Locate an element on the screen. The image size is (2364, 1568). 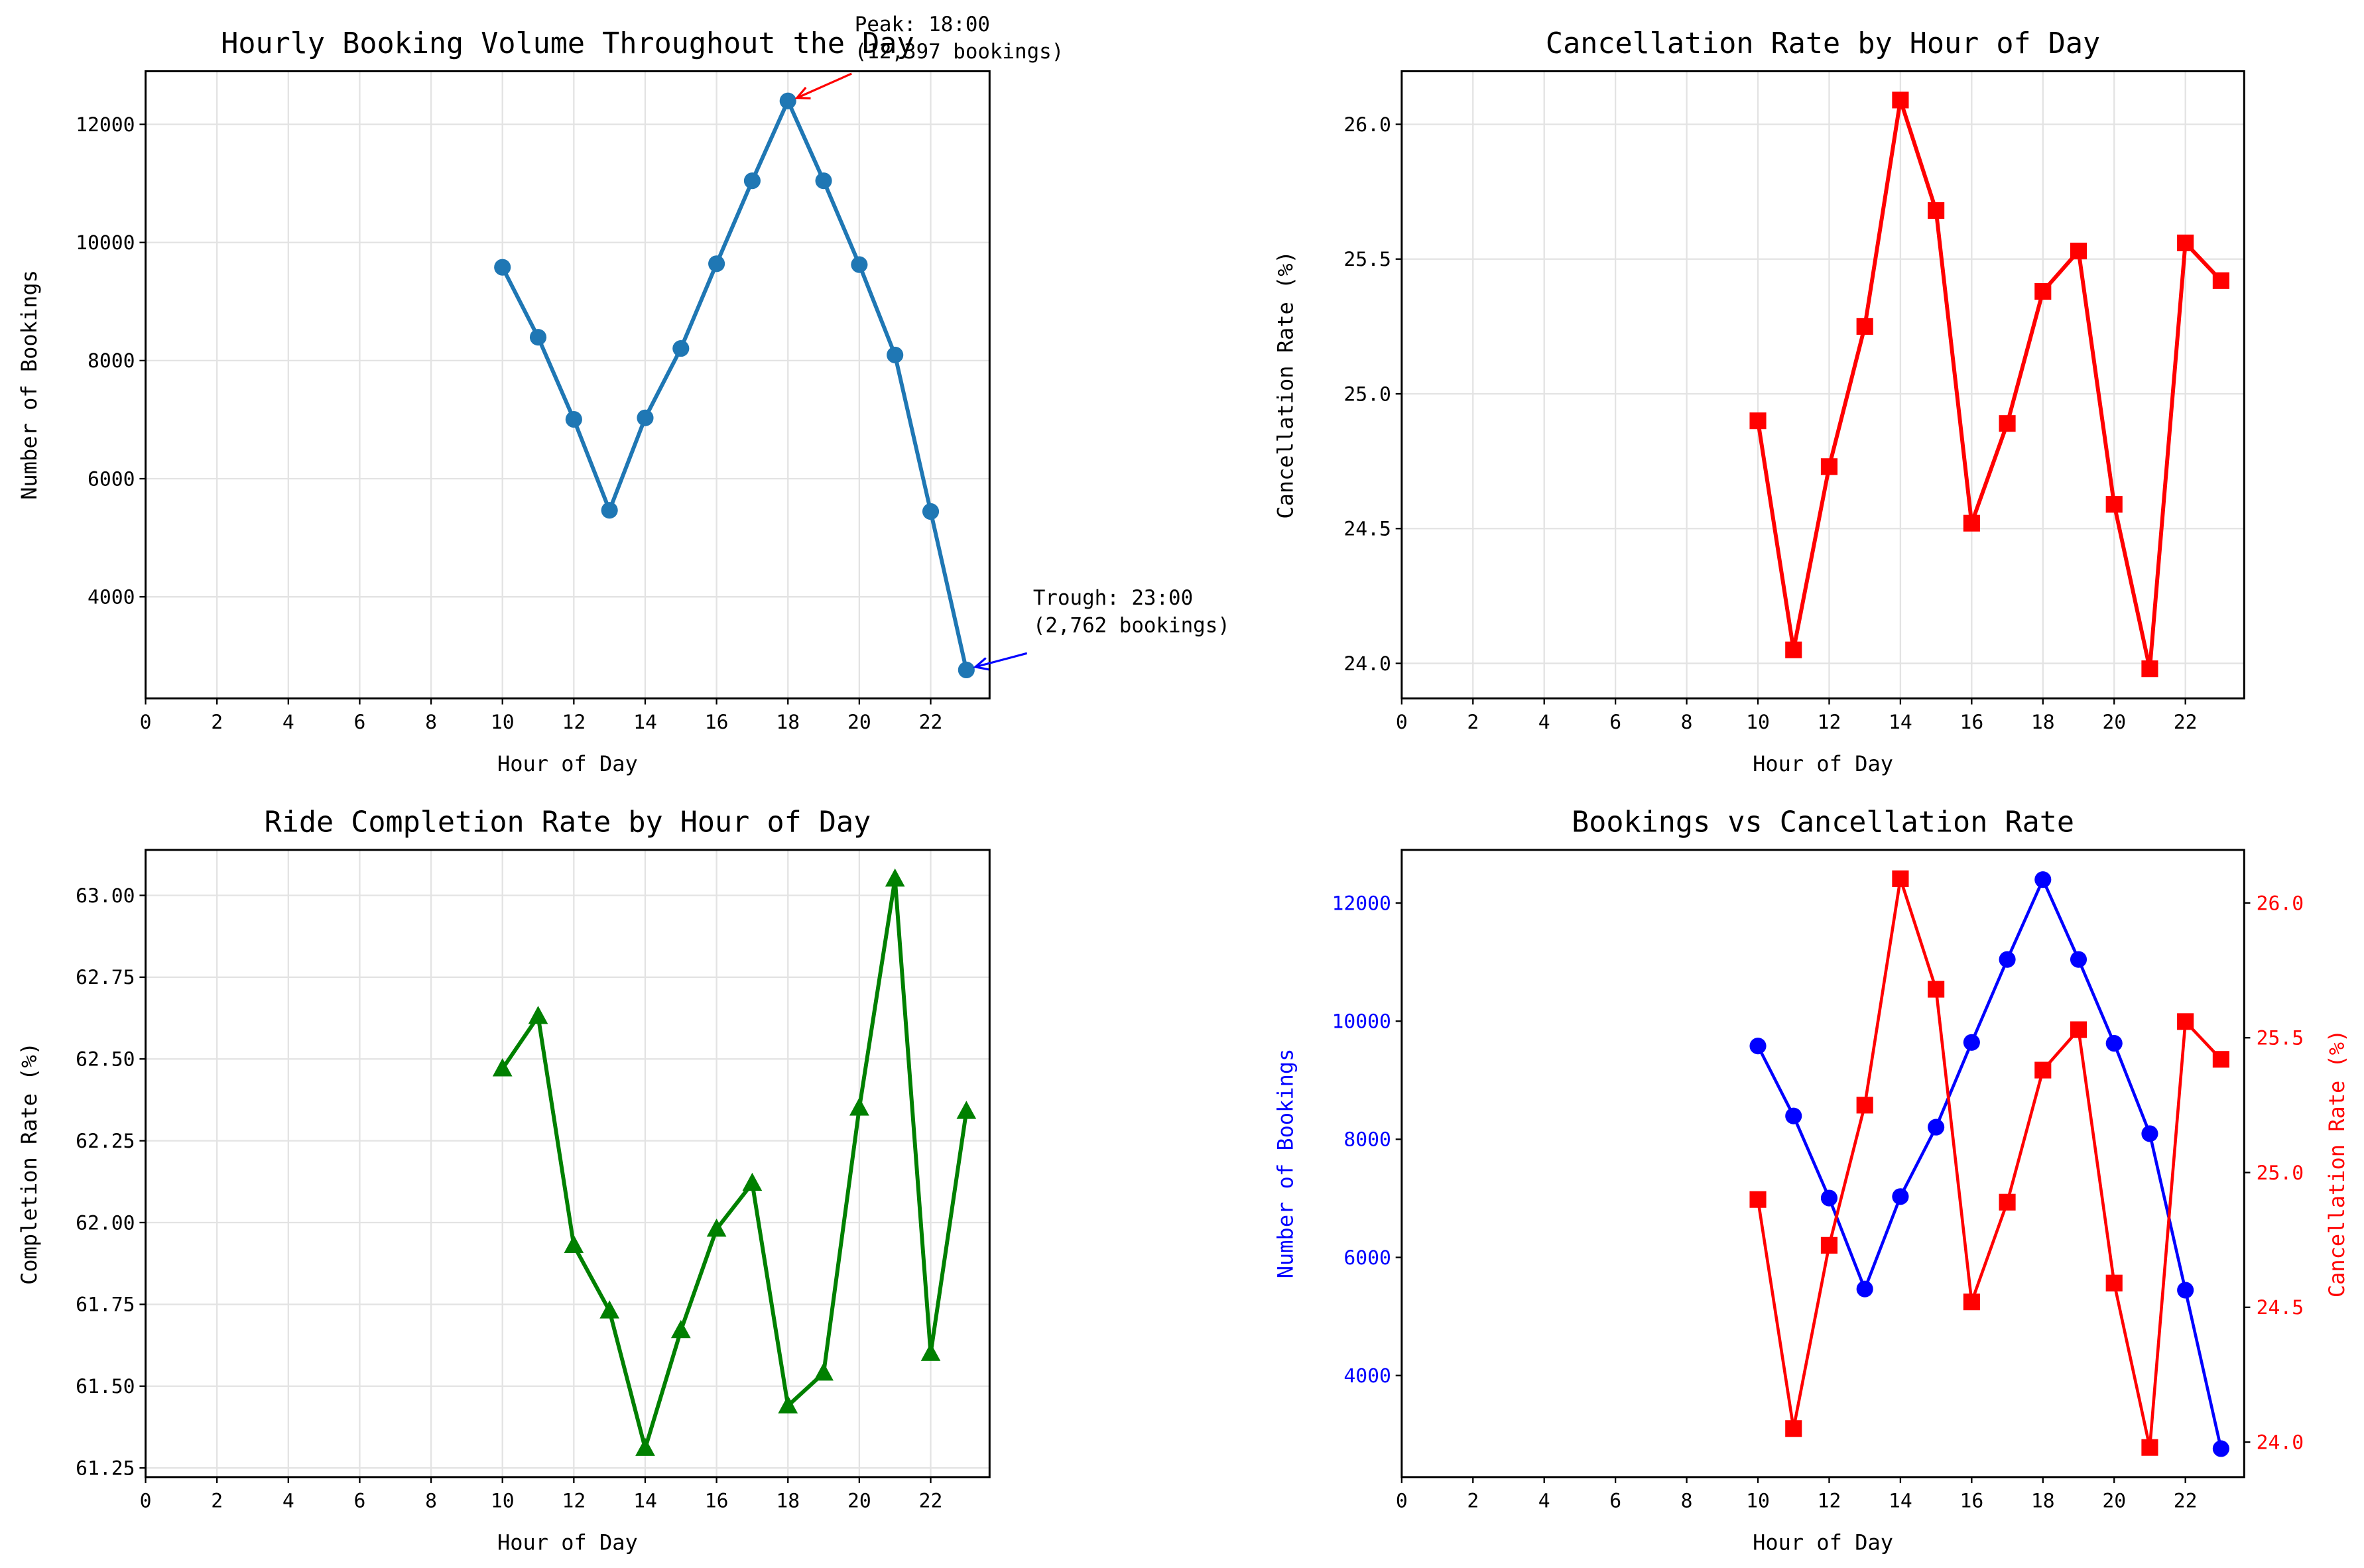
plot-frame is located at coordinates (568, 384).